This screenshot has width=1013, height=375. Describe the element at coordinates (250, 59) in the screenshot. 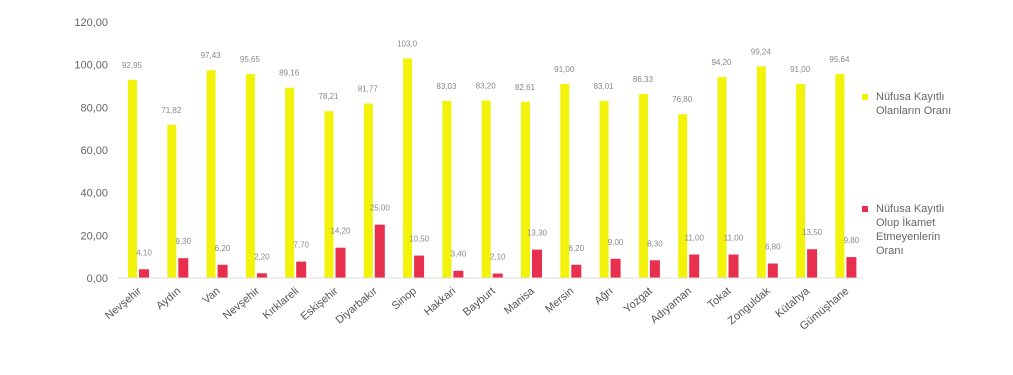

I see `data-label-series-1: 95,65` at that location.